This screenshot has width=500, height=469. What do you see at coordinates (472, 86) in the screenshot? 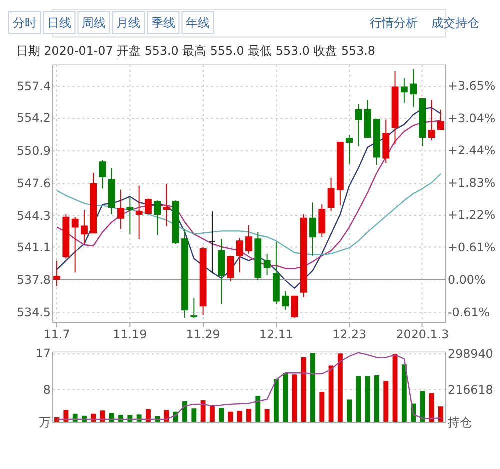
I see `y2-tick-label: +3.65%` at bounding box center [472, 86].